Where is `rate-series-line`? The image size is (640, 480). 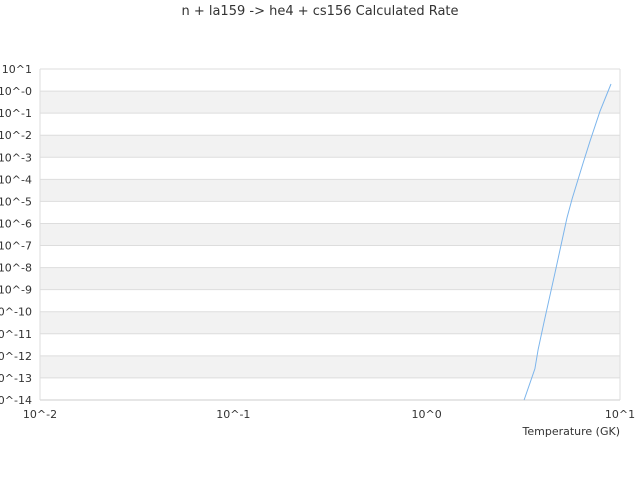 rate-series-line is located at coordinates (567, 242).